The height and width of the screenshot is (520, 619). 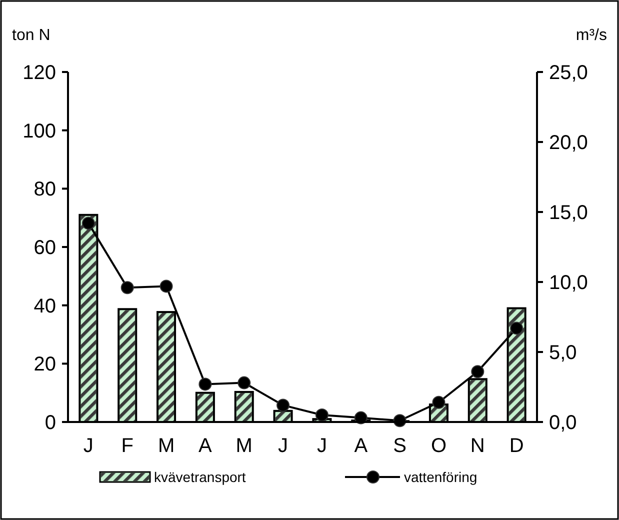 I want to click on y-tick-label: 0, so click(x=50, y=423).